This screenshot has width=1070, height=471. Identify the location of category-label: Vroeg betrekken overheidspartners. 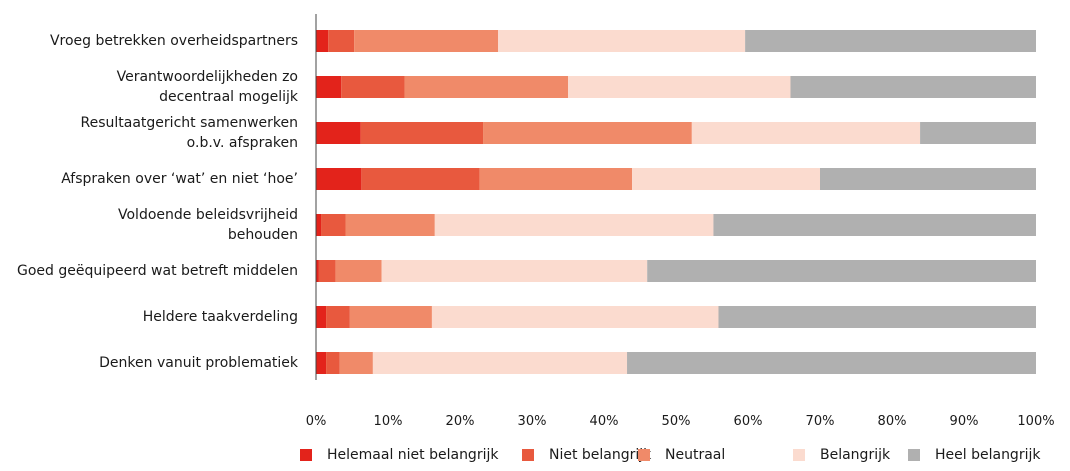
(174, 41).